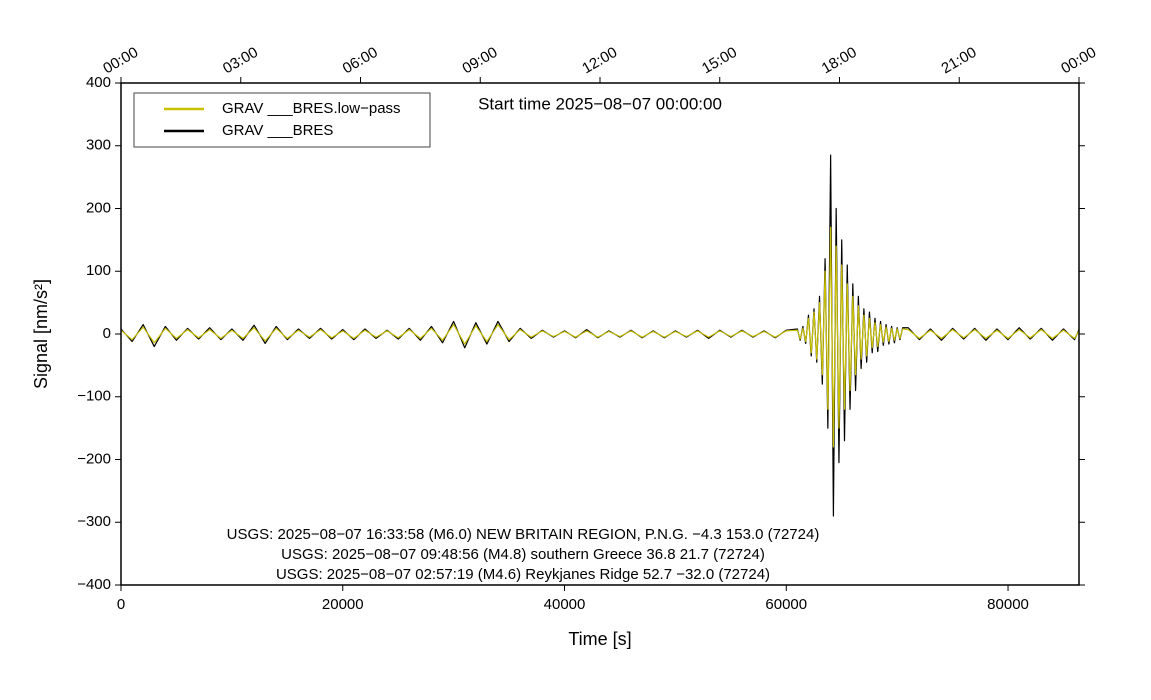 This screenshot has height=700, width=1151. Describe the element at coordinates (98, 82) in the screenshot. I see `y-tick-label: 400` at that location.